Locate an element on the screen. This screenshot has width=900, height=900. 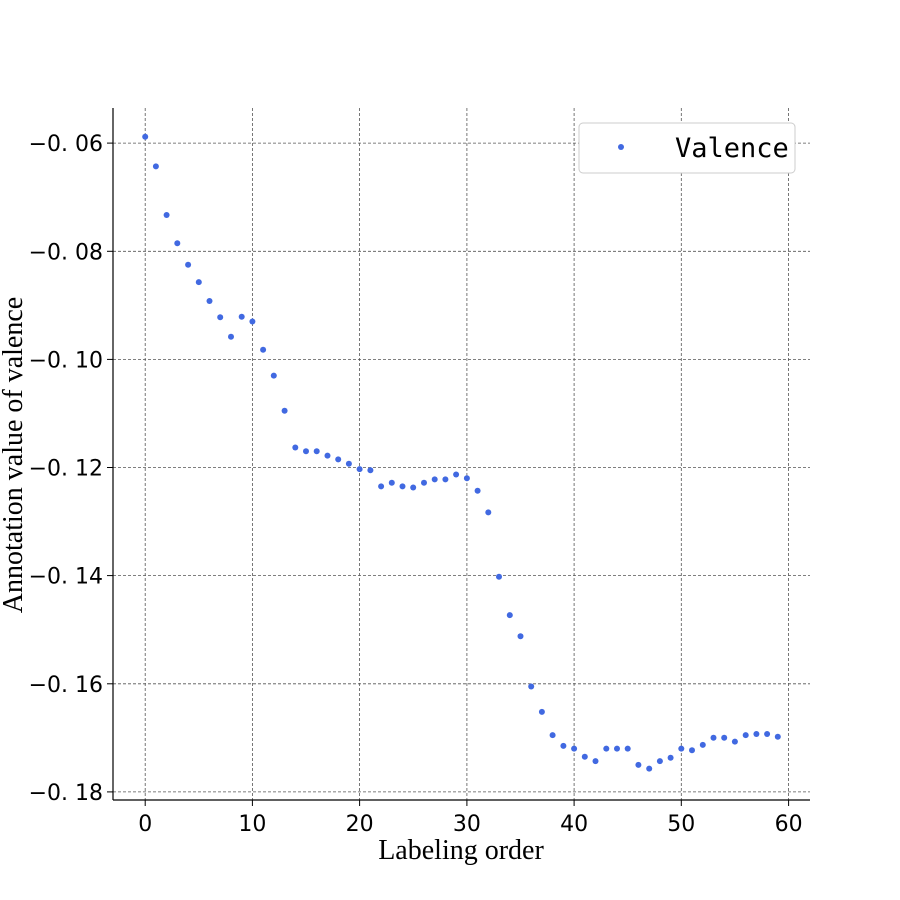
y-tick-label: −0. 08 is located at coordinates (66, 252).